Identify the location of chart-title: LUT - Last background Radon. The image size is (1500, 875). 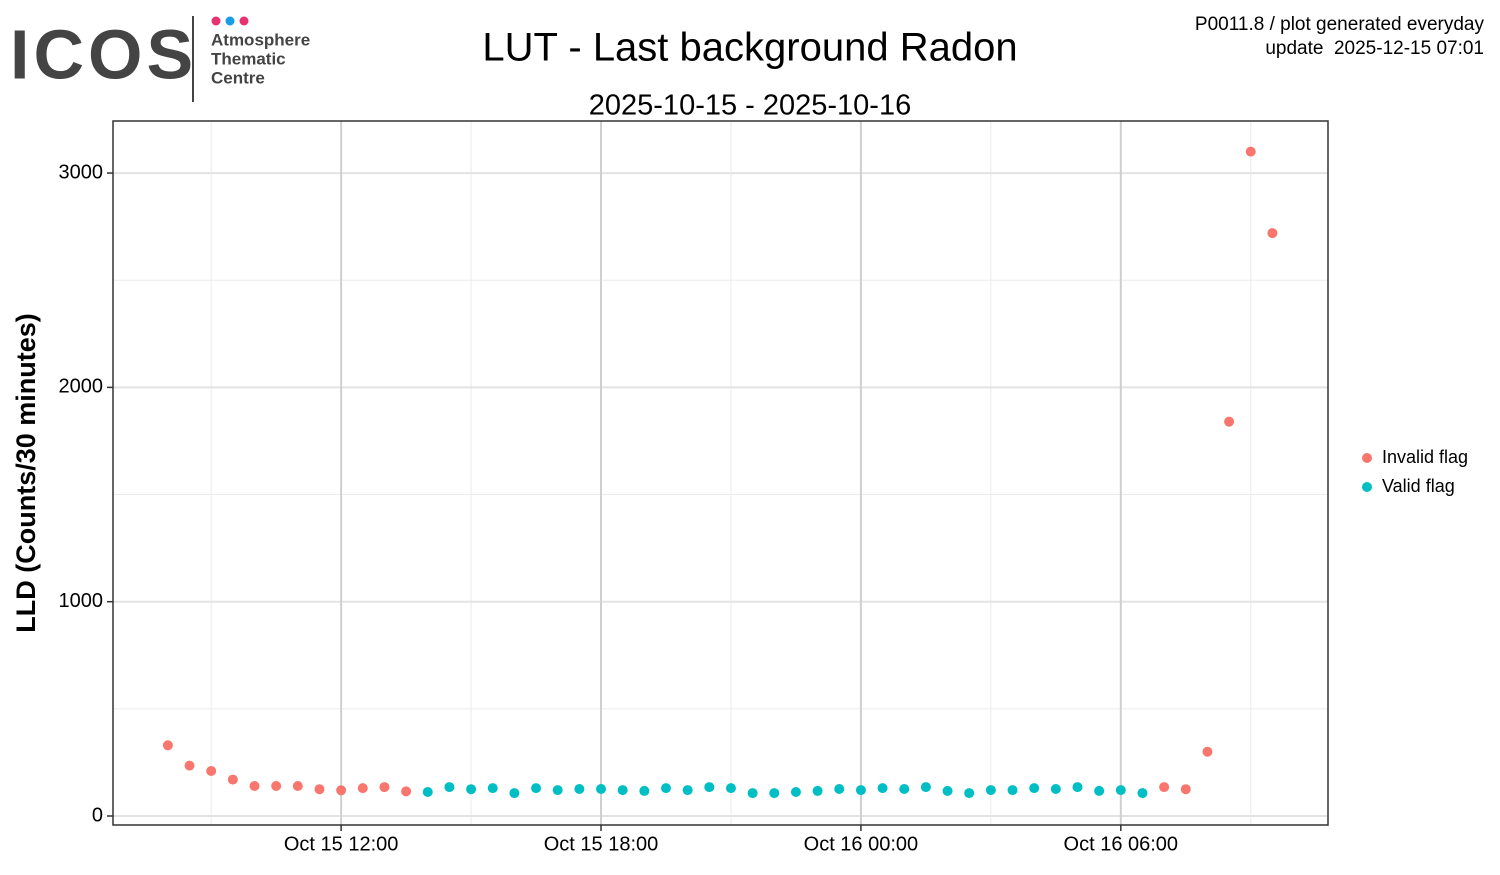
(749, 48).